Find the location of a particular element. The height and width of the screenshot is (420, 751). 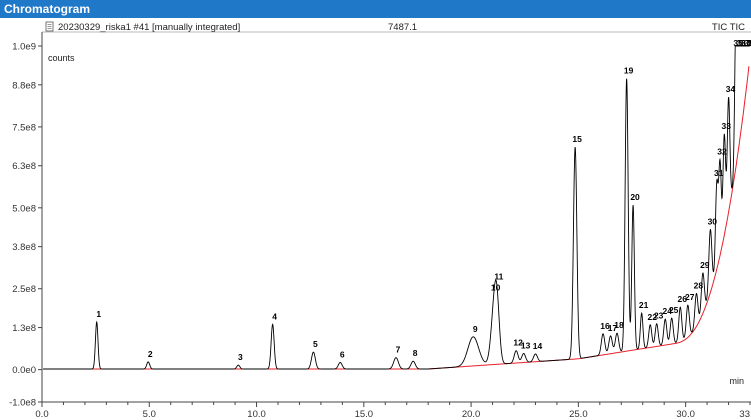

peak-label: 25 is located at coordinates (674, 310).